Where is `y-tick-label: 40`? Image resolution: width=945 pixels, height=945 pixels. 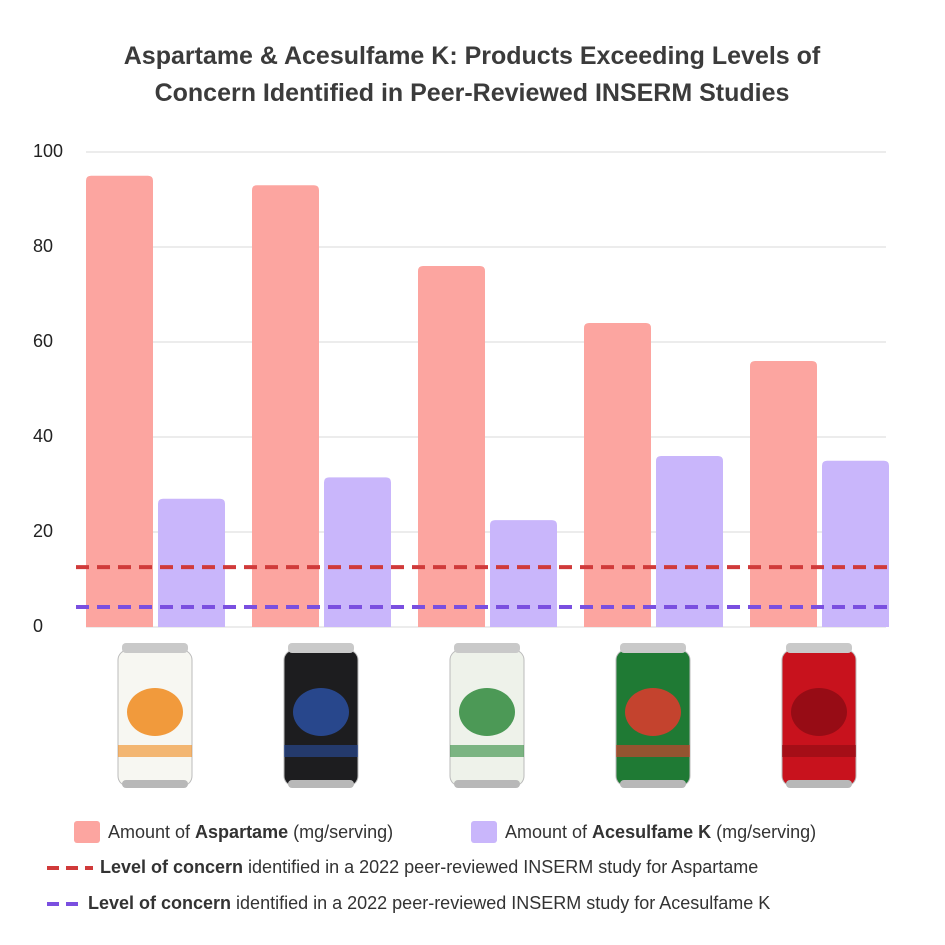 y-tick-label: 40 is located at coordinates (43, 436).